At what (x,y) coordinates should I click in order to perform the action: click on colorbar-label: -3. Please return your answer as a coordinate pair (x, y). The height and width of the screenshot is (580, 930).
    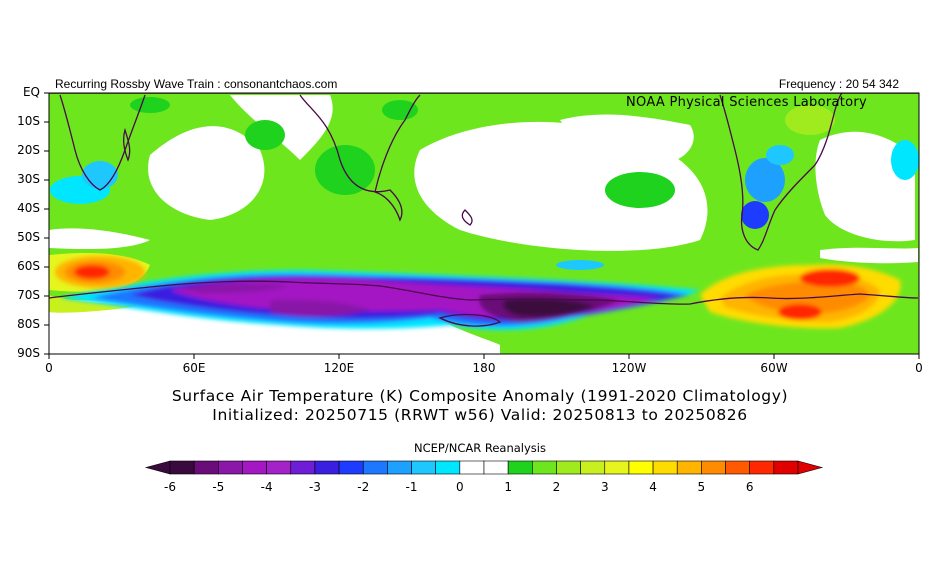
    Looking at the image, I should click on (314, 487).